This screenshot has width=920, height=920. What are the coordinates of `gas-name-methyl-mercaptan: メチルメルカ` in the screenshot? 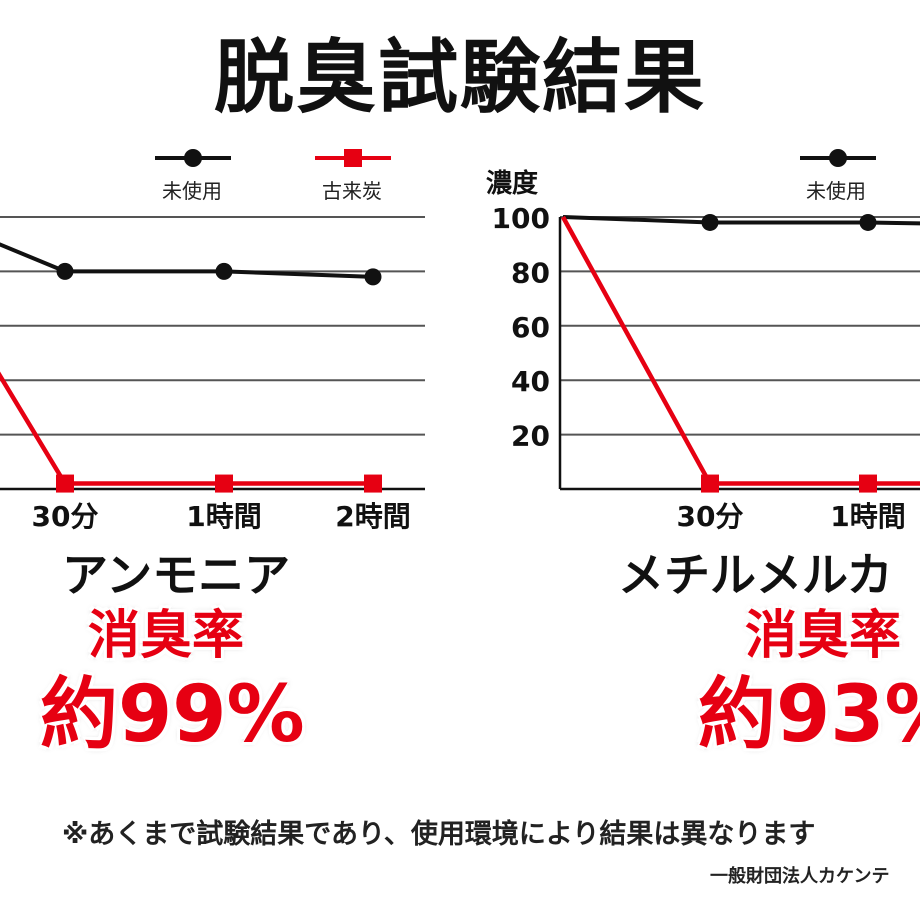 It's located at (755, 575).